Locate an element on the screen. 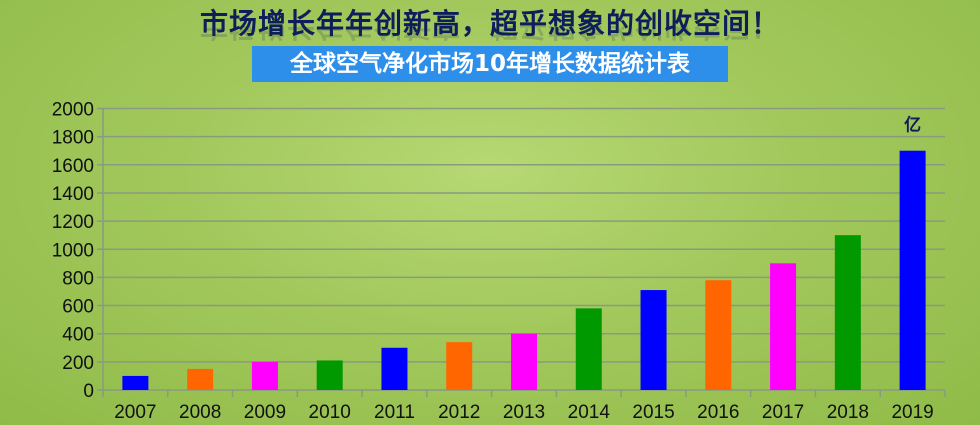 Image resolution: width=980 pixels, height=425 pixels. x-tick-label: 2019 is located at coordinates (912, 412).